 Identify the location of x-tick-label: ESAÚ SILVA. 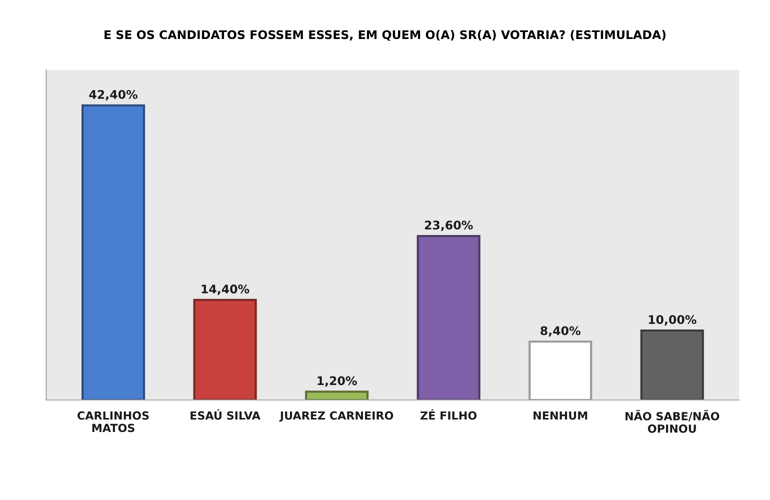
(225, 414).